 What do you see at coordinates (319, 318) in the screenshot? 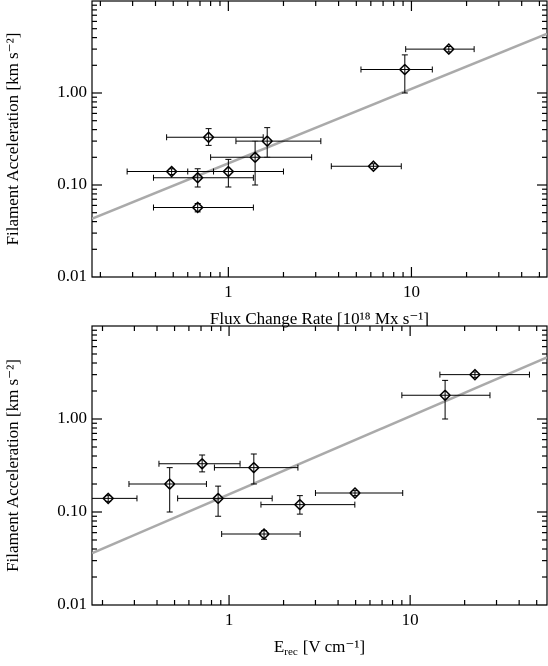
I see `x-axis-label: Flux Change Rate [10¹⁸ Mx s⁻¹]` at bounding box center [319, 318].